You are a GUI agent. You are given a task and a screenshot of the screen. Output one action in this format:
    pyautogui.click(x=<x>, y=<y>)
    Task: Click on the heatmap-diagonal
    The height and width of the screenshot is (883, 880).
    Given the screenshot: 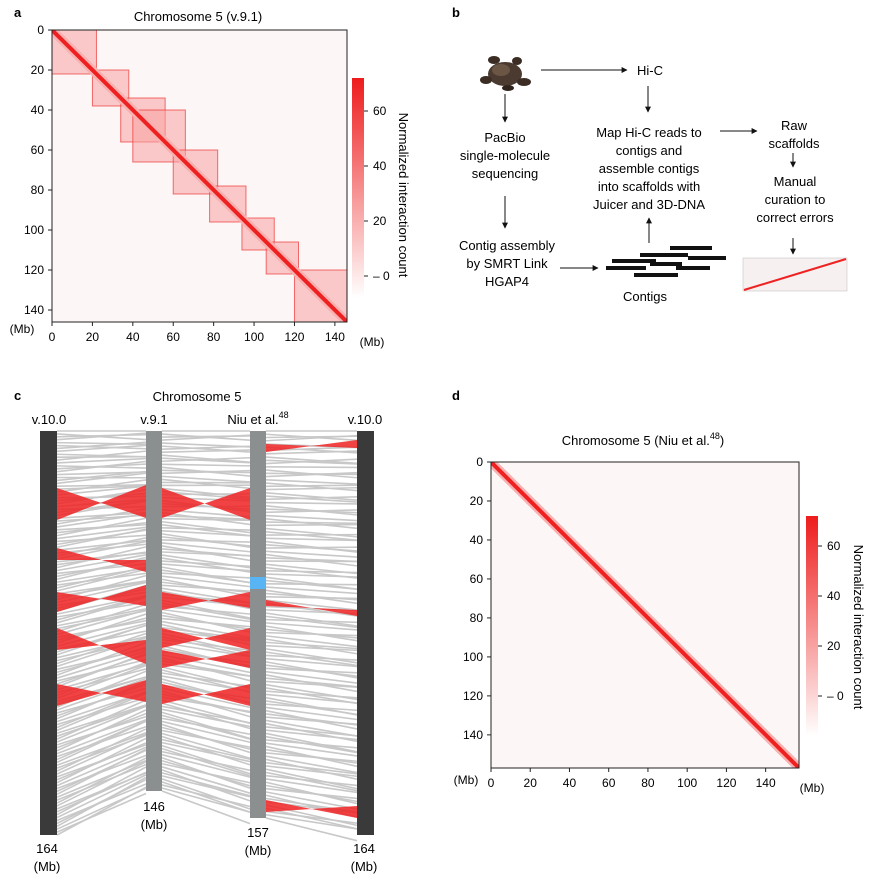 What is the action you would take?
    pyautogui.click(x=199, y=176)
    